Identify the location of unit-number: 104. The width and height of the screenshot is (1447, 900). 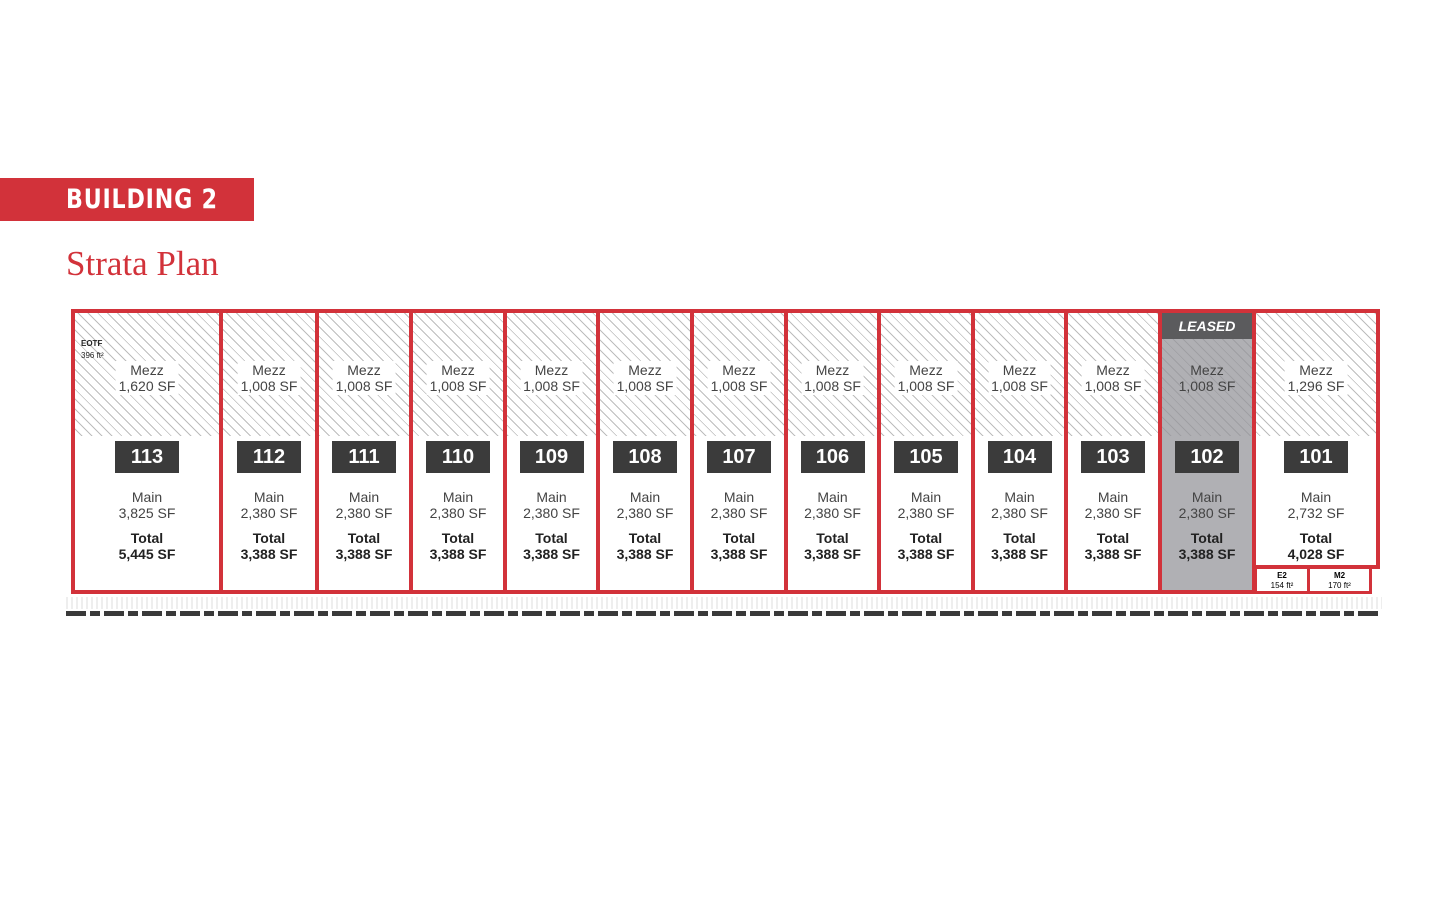
(1019, 457).